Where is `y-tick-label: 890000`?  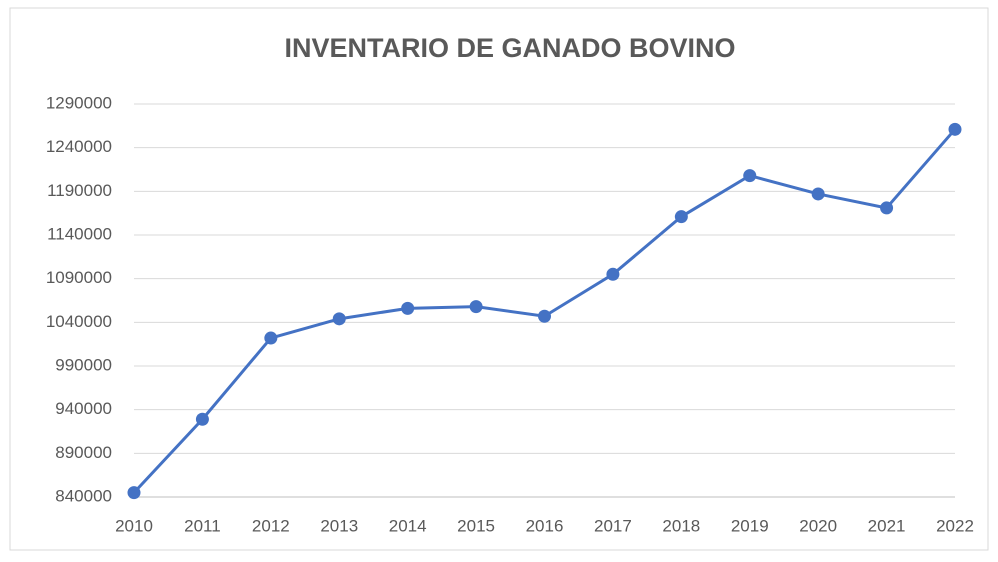
y-tick-label: 890000 is located at coordinates (83, 452).